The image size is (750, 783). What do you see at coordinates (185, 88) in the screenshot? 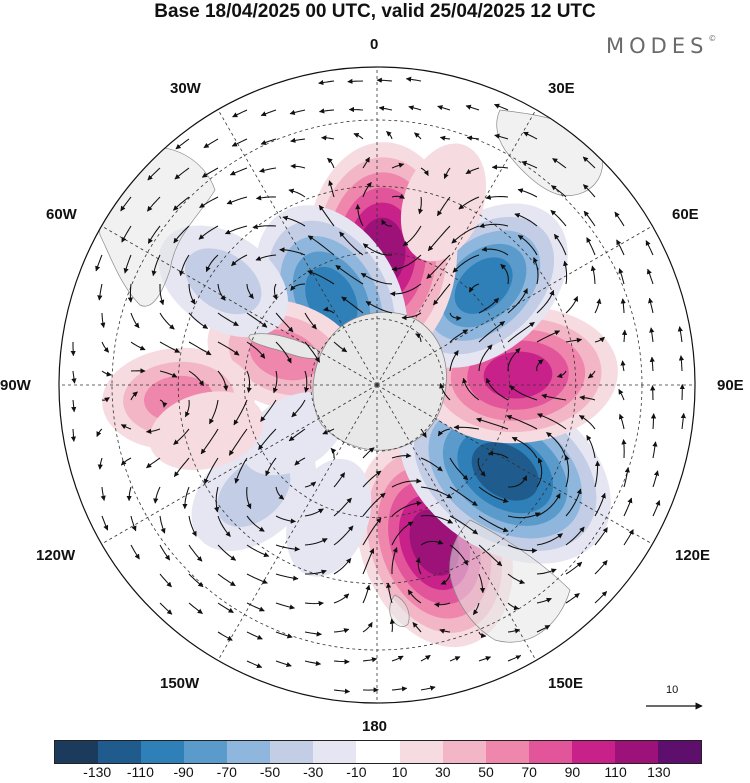
I see `lon-label-30w: 30W` at bounding box center [185, 88].